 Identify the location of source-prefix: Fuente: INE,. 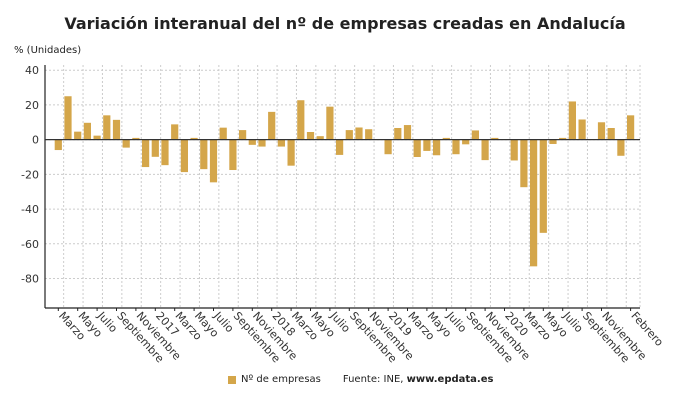
(374, 379).